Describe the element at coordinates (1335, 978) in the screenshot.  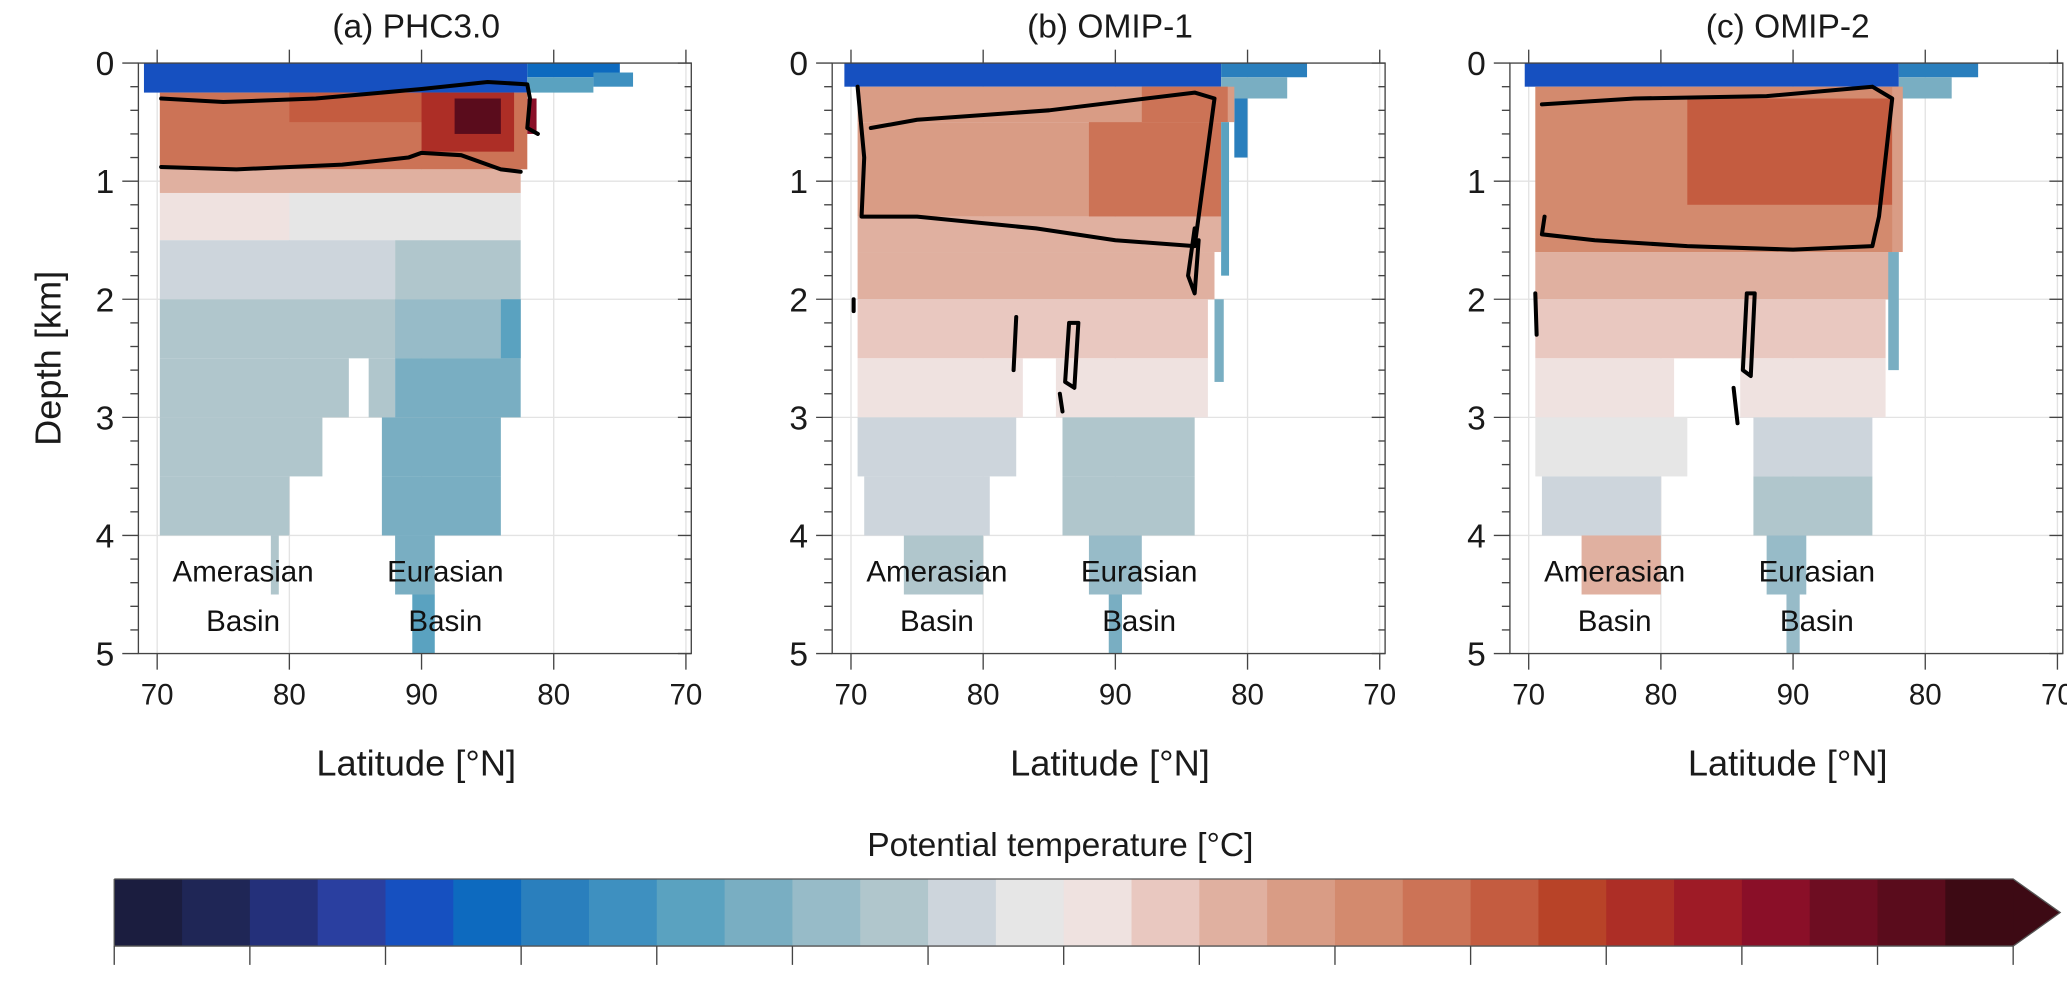
I see `colorbar-tick-label: 0.25` at that location.